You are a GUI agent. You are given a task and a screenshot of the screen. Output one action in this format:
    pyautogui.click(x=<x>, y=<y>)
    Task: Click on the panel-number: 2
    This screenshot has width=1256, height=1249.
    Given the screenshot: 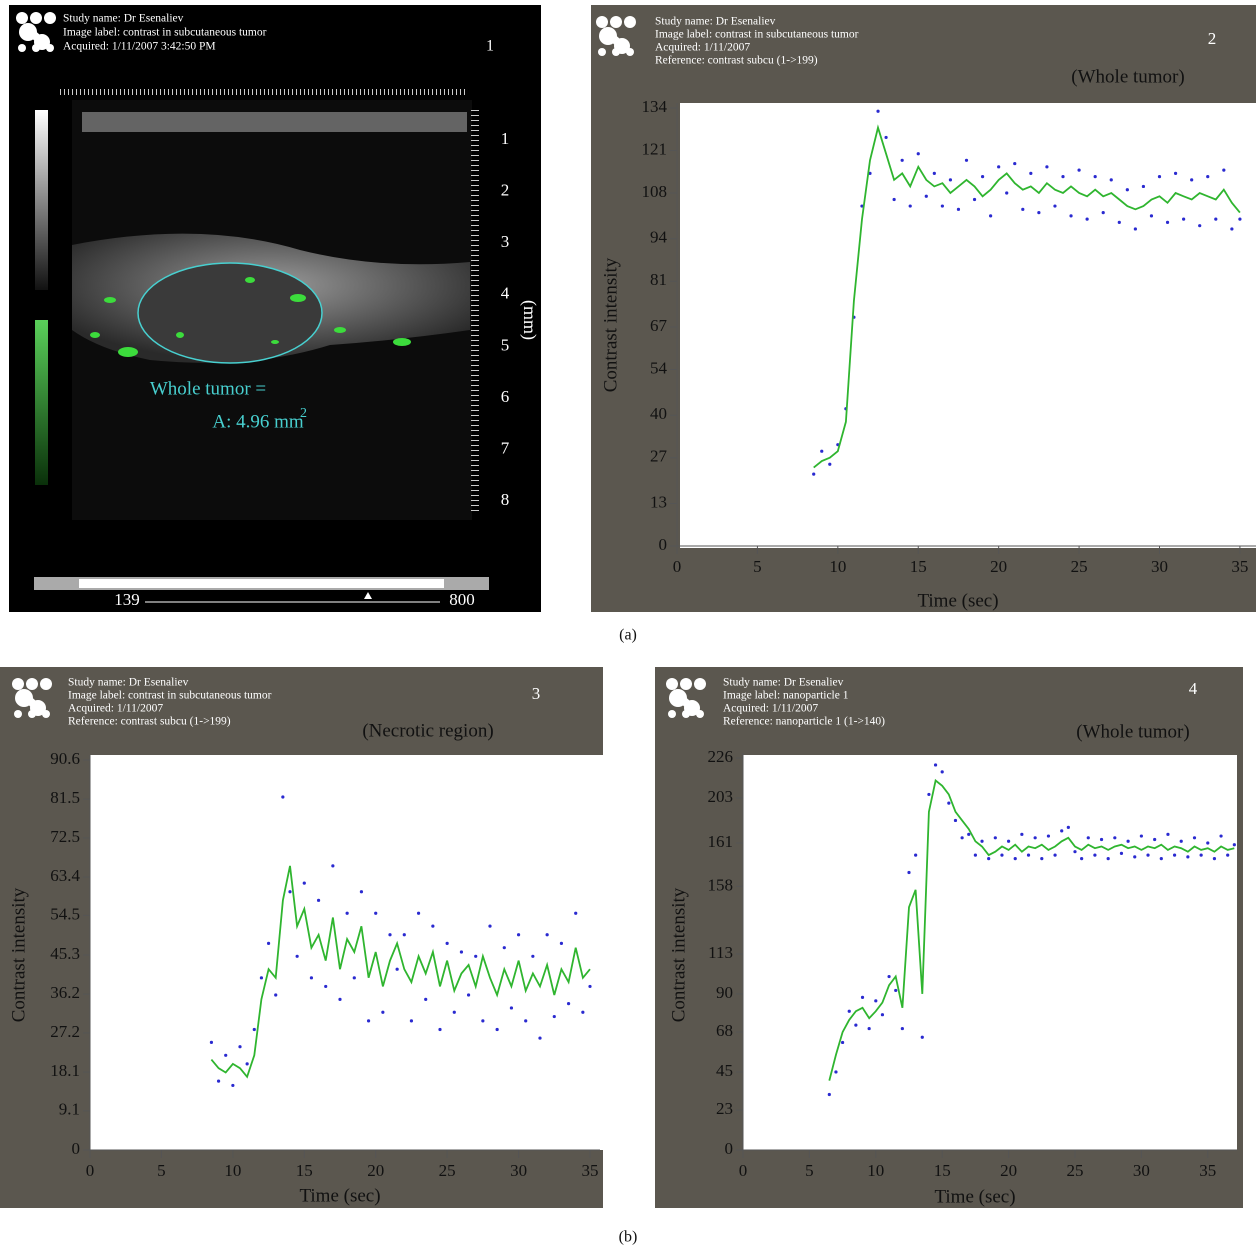 What is the action you would take?
    pyautogui.click(x=1212, y=38)
    